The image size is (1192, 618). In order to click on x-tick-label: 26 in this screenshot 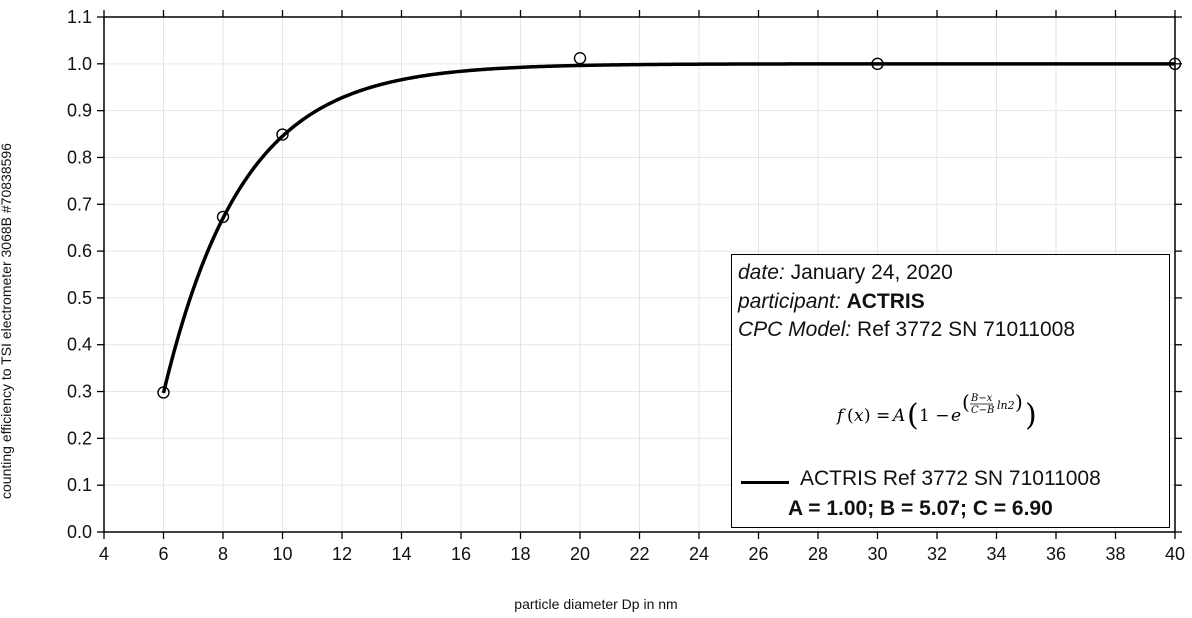, I will do `click(758, 554)`.